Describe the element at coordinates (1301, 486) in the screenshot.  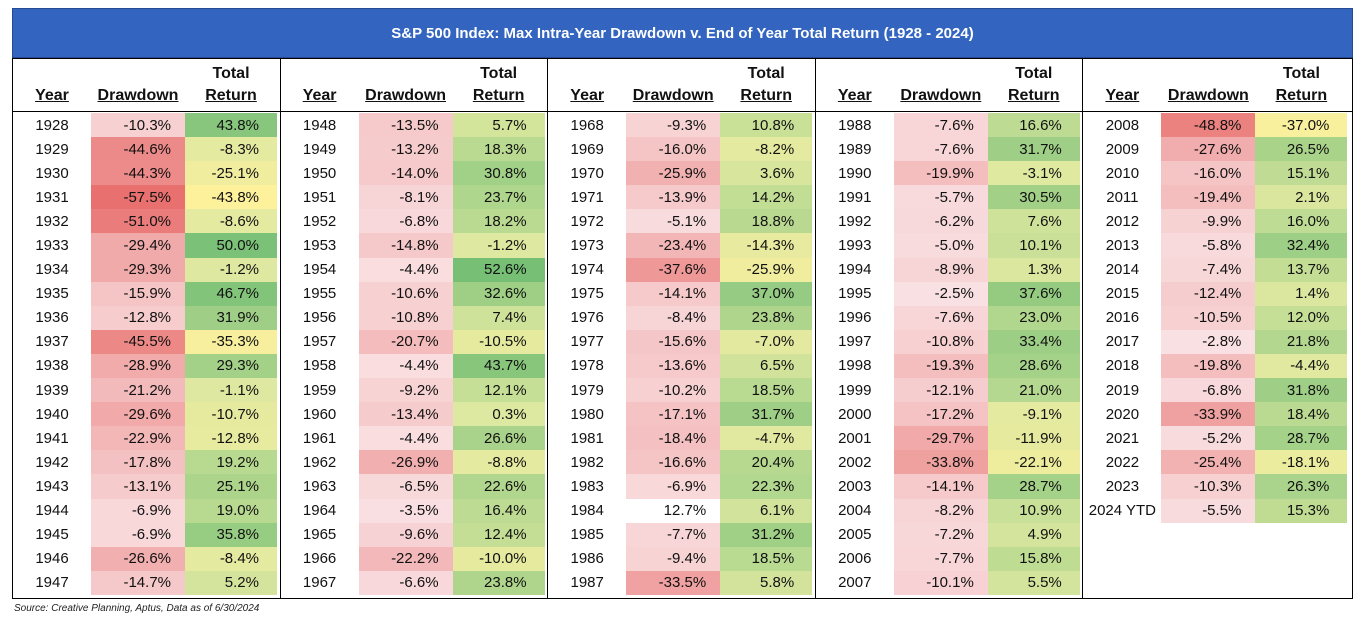
I see `total-return-cell: 26.3%` at that location.